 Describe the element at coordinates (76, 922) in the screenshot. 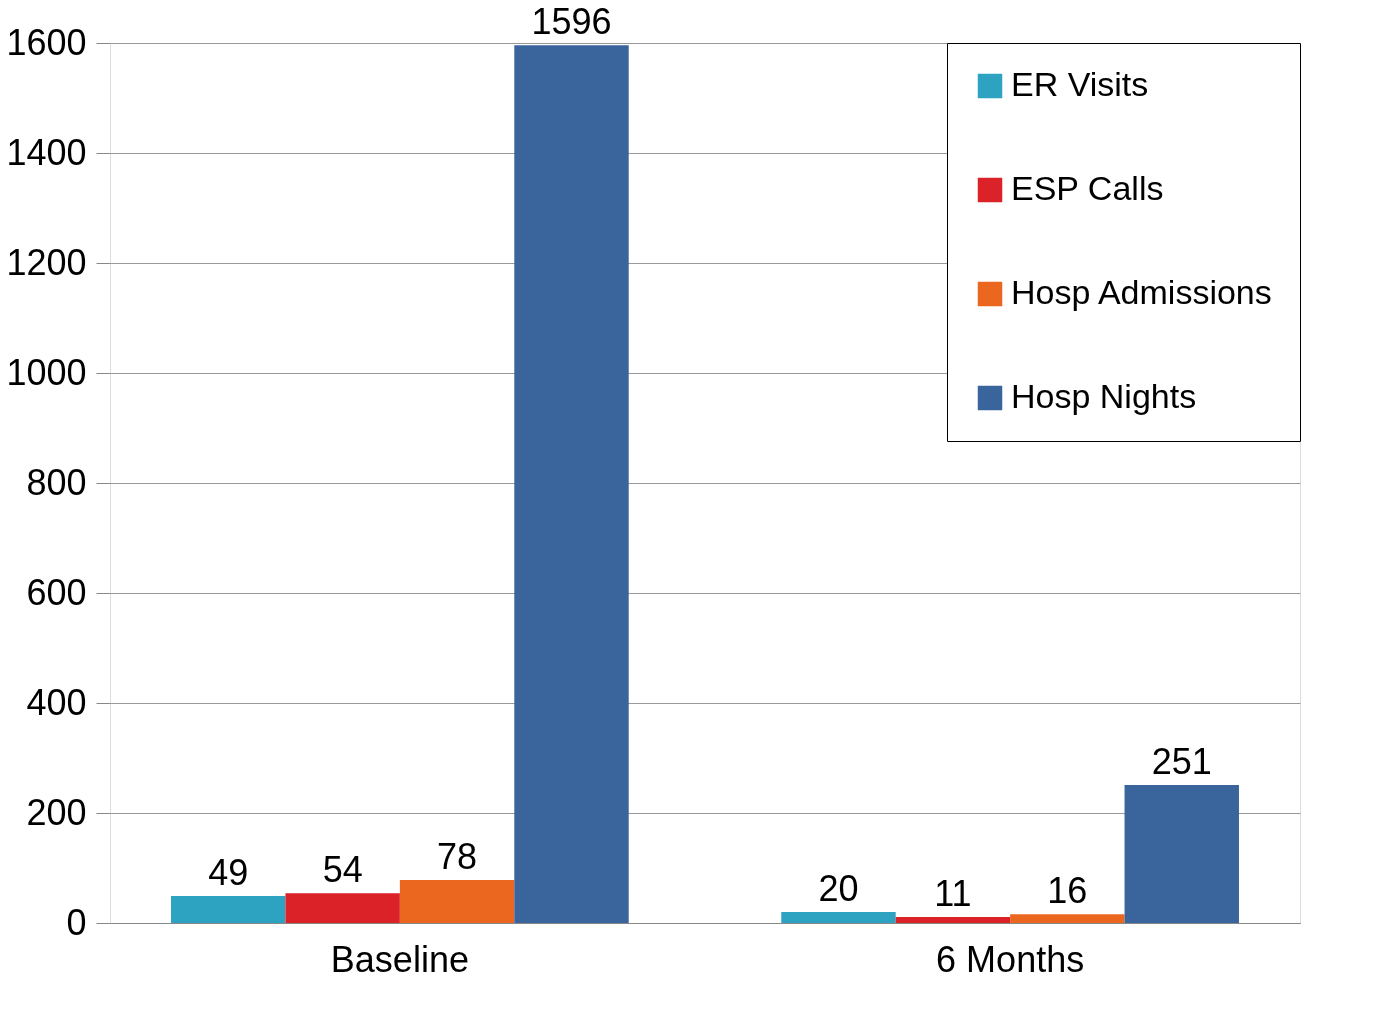

I see `y-tick-label: 0` at that location.